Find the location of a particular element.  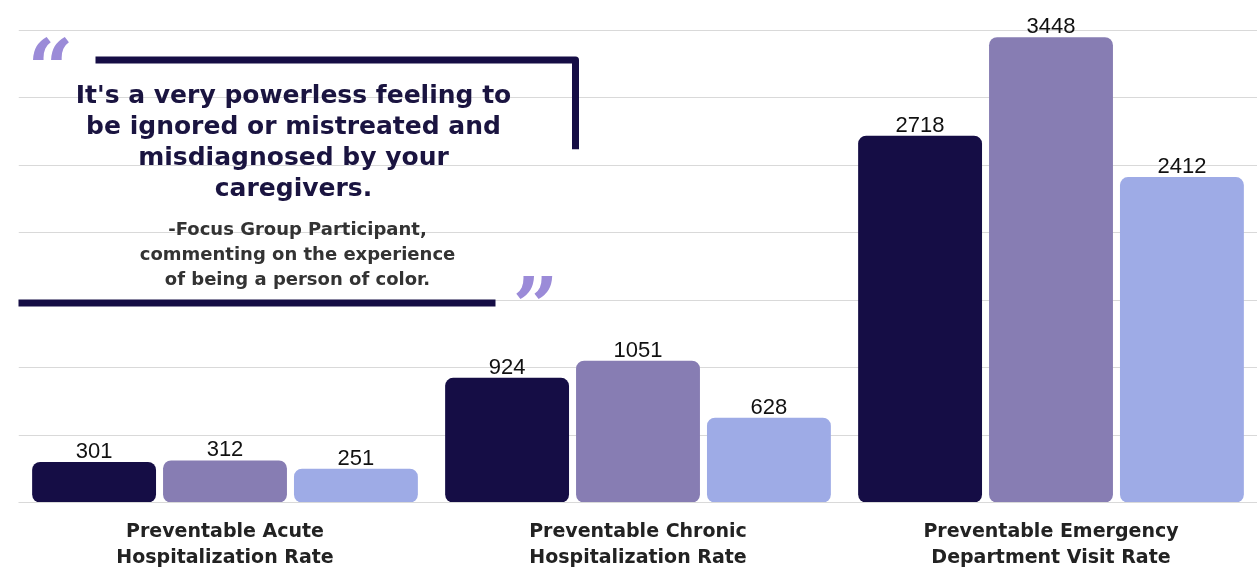

data-label: 2412 is located at coordinates (1182, 166).